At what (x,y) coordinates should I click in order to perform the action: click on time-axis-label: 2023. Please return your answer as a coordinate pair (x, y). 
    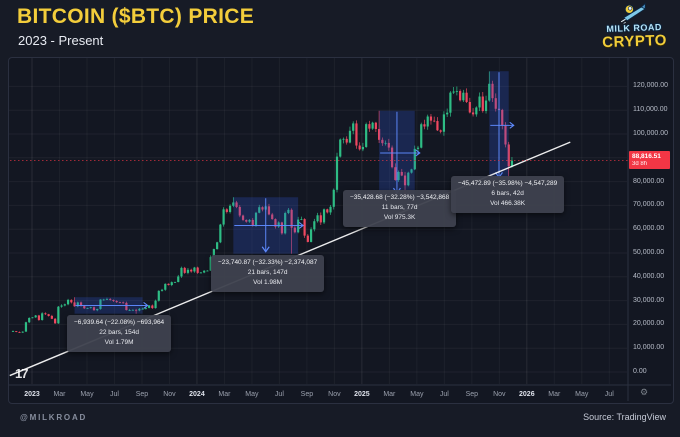
    Looking at the image, I should click on (32, 394).